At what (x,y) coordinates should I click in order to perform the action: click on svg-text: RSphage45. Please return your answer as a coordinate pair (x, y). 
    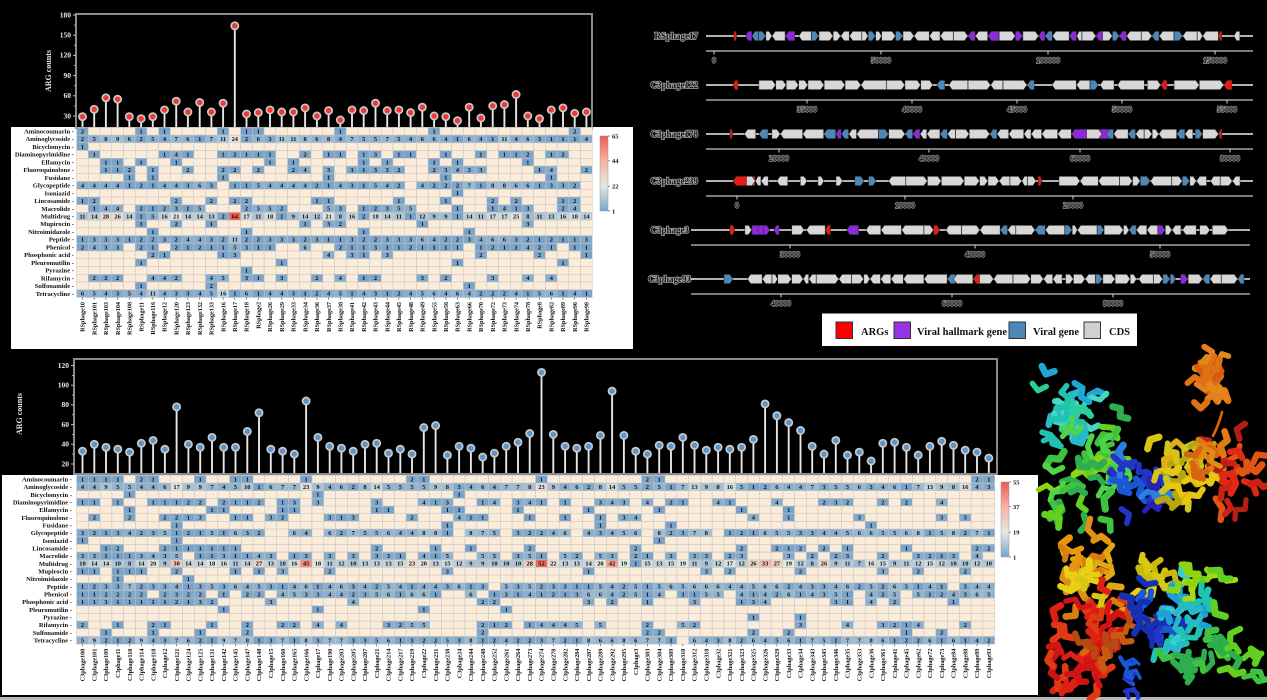
    Looking at the image, I should click on (399, 317).